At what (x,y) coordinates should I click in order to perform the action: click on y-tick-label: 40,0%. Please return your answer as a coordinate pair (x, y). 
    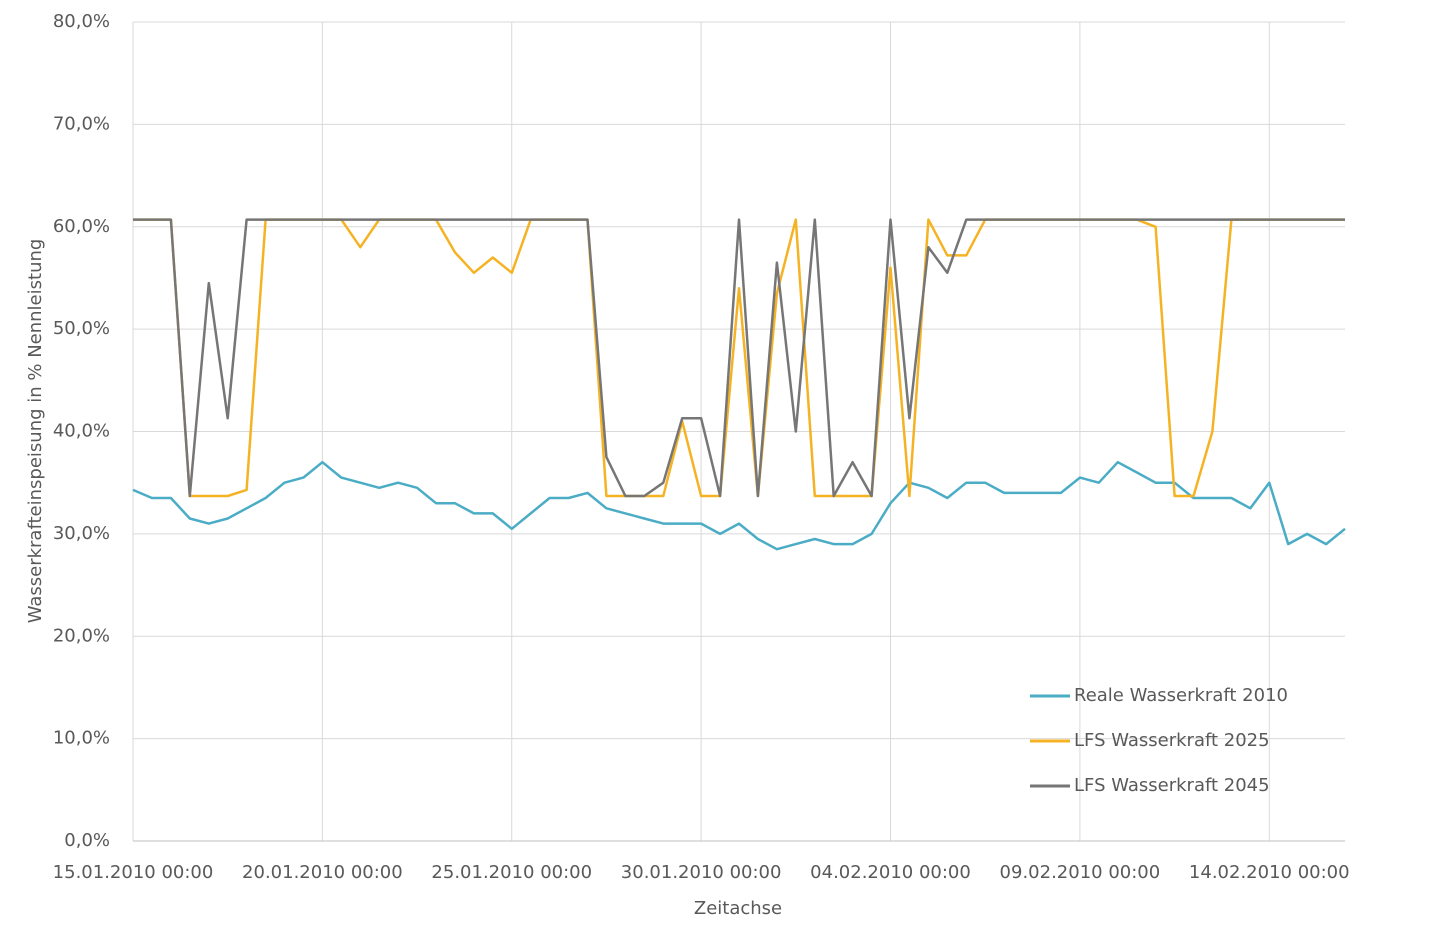
    Looking at the image, I should click on (81, 431).